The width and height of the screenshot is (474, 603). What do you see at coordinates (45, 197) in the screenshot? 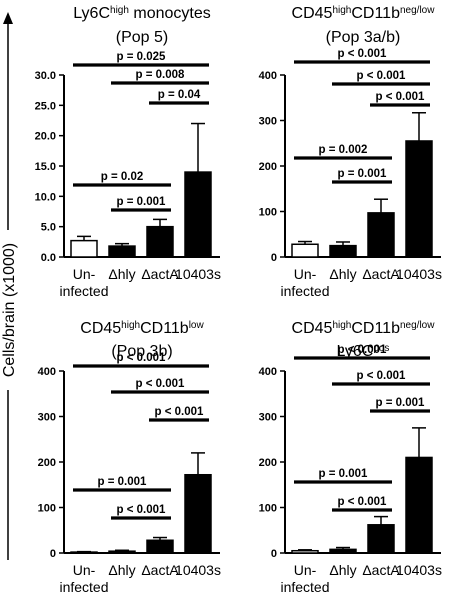
I see `y-tick-label: 10.0` at bounding box center [45, 197].